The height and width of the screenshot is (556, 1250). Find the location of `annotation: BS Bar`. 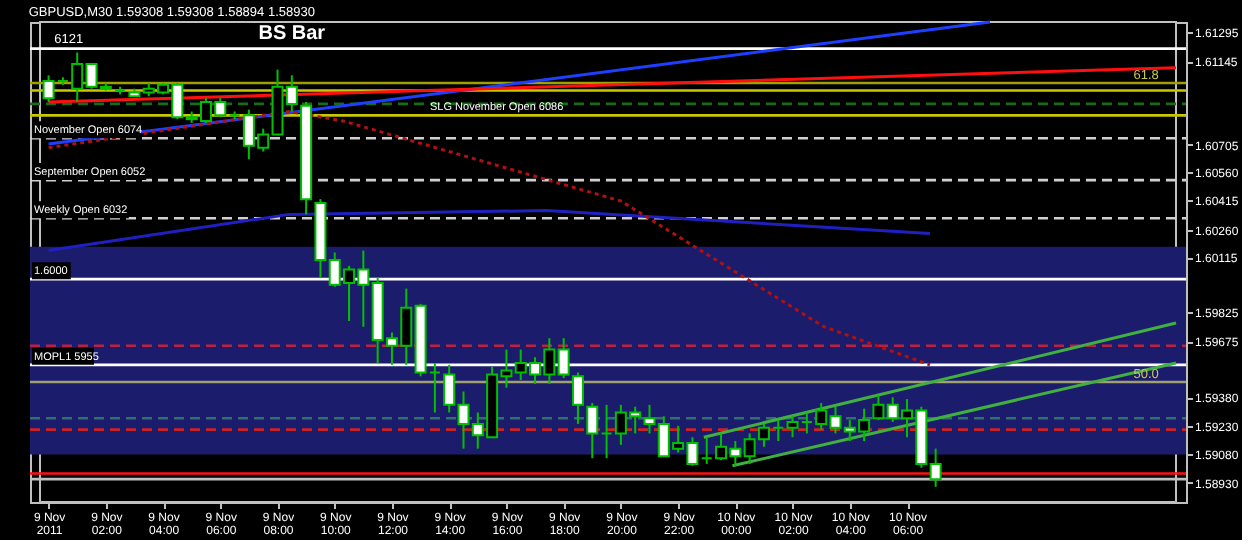

annotation: BS Bar is located at coordinates (292, 33).